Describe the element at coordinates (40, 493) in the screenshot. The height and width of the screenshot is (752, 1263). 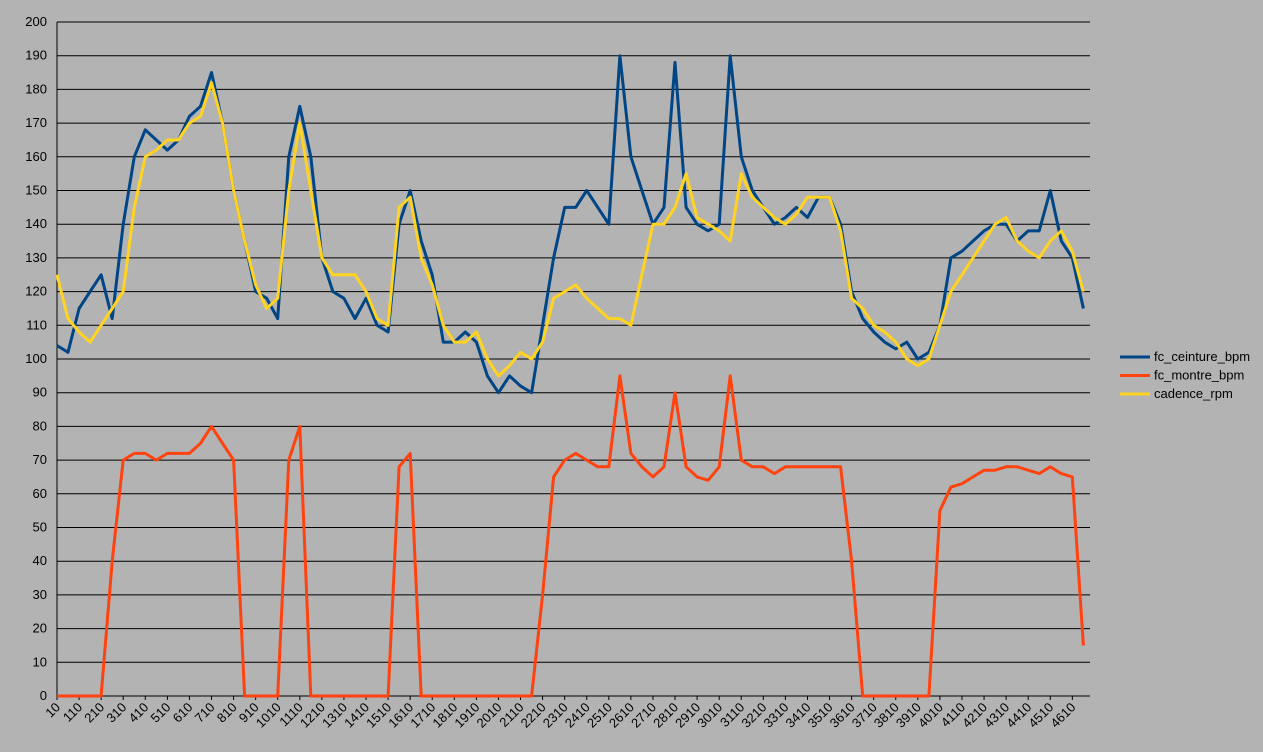
I see `y-tick-label: 60` at that location.